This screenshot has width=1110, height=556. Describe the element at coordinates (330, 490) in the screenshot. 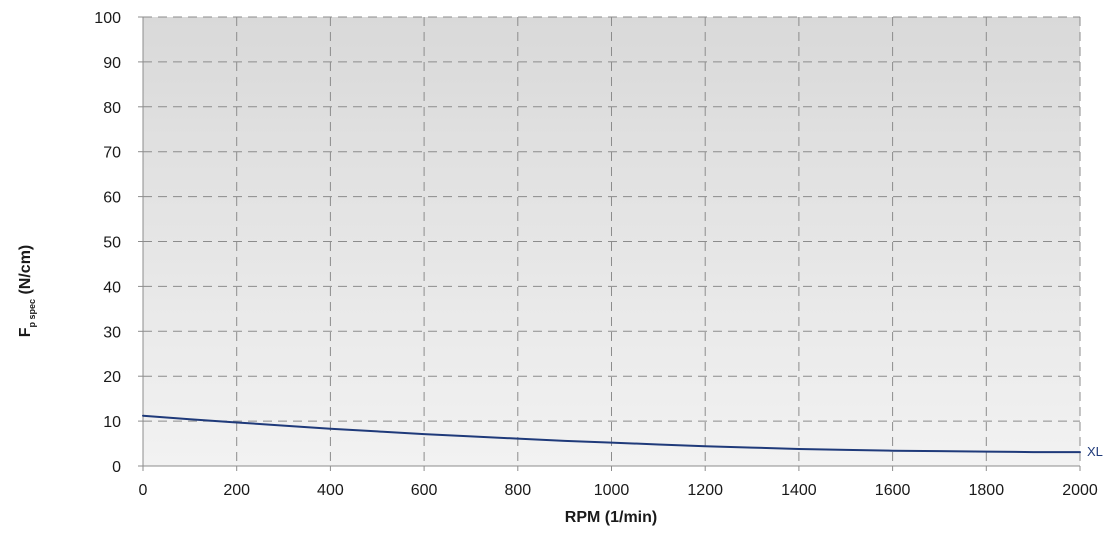

I see `x-tick-label: 400` at that location.